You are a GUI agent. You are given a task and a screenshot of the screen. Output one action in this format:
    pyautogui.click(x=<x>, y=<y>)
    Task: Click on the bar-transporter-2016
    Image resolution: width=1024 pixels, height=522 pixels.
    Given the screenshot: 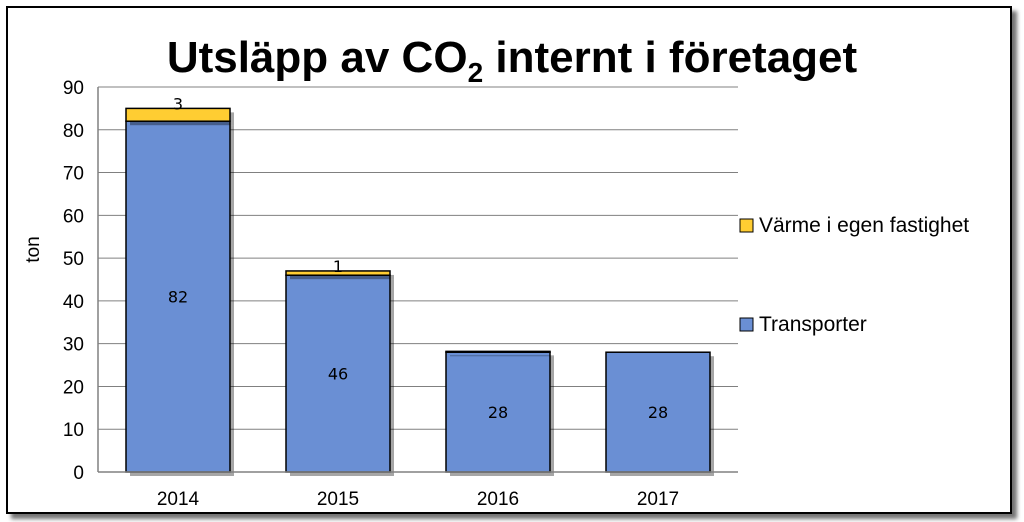 What is the action you would take?
    pyautogui.click(x=498, y=412)
    